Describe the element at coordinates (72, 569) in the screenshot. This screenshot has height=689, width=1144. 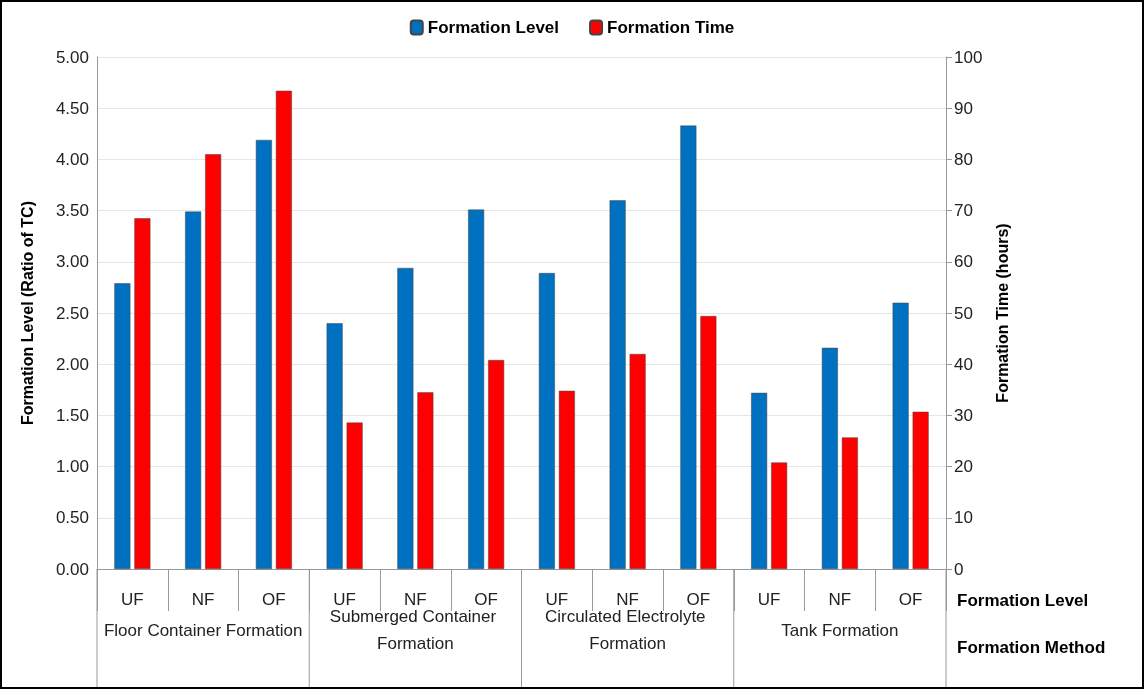
I see `y-tick-label: 0.00` at that location.